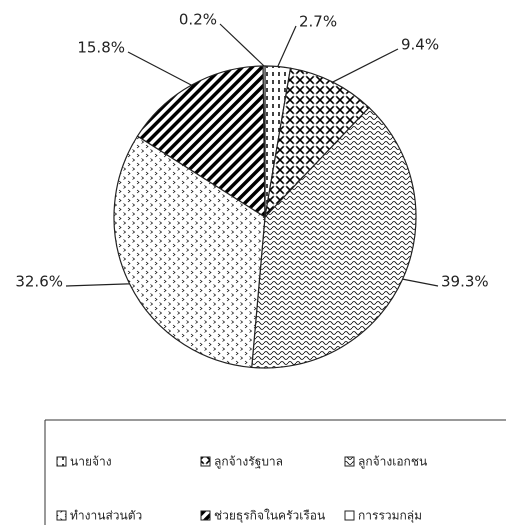  What do you see at coordinates (465, 282) in the screenshot?
I see `data-label: 39.3%` at bounding box center [465, 282].